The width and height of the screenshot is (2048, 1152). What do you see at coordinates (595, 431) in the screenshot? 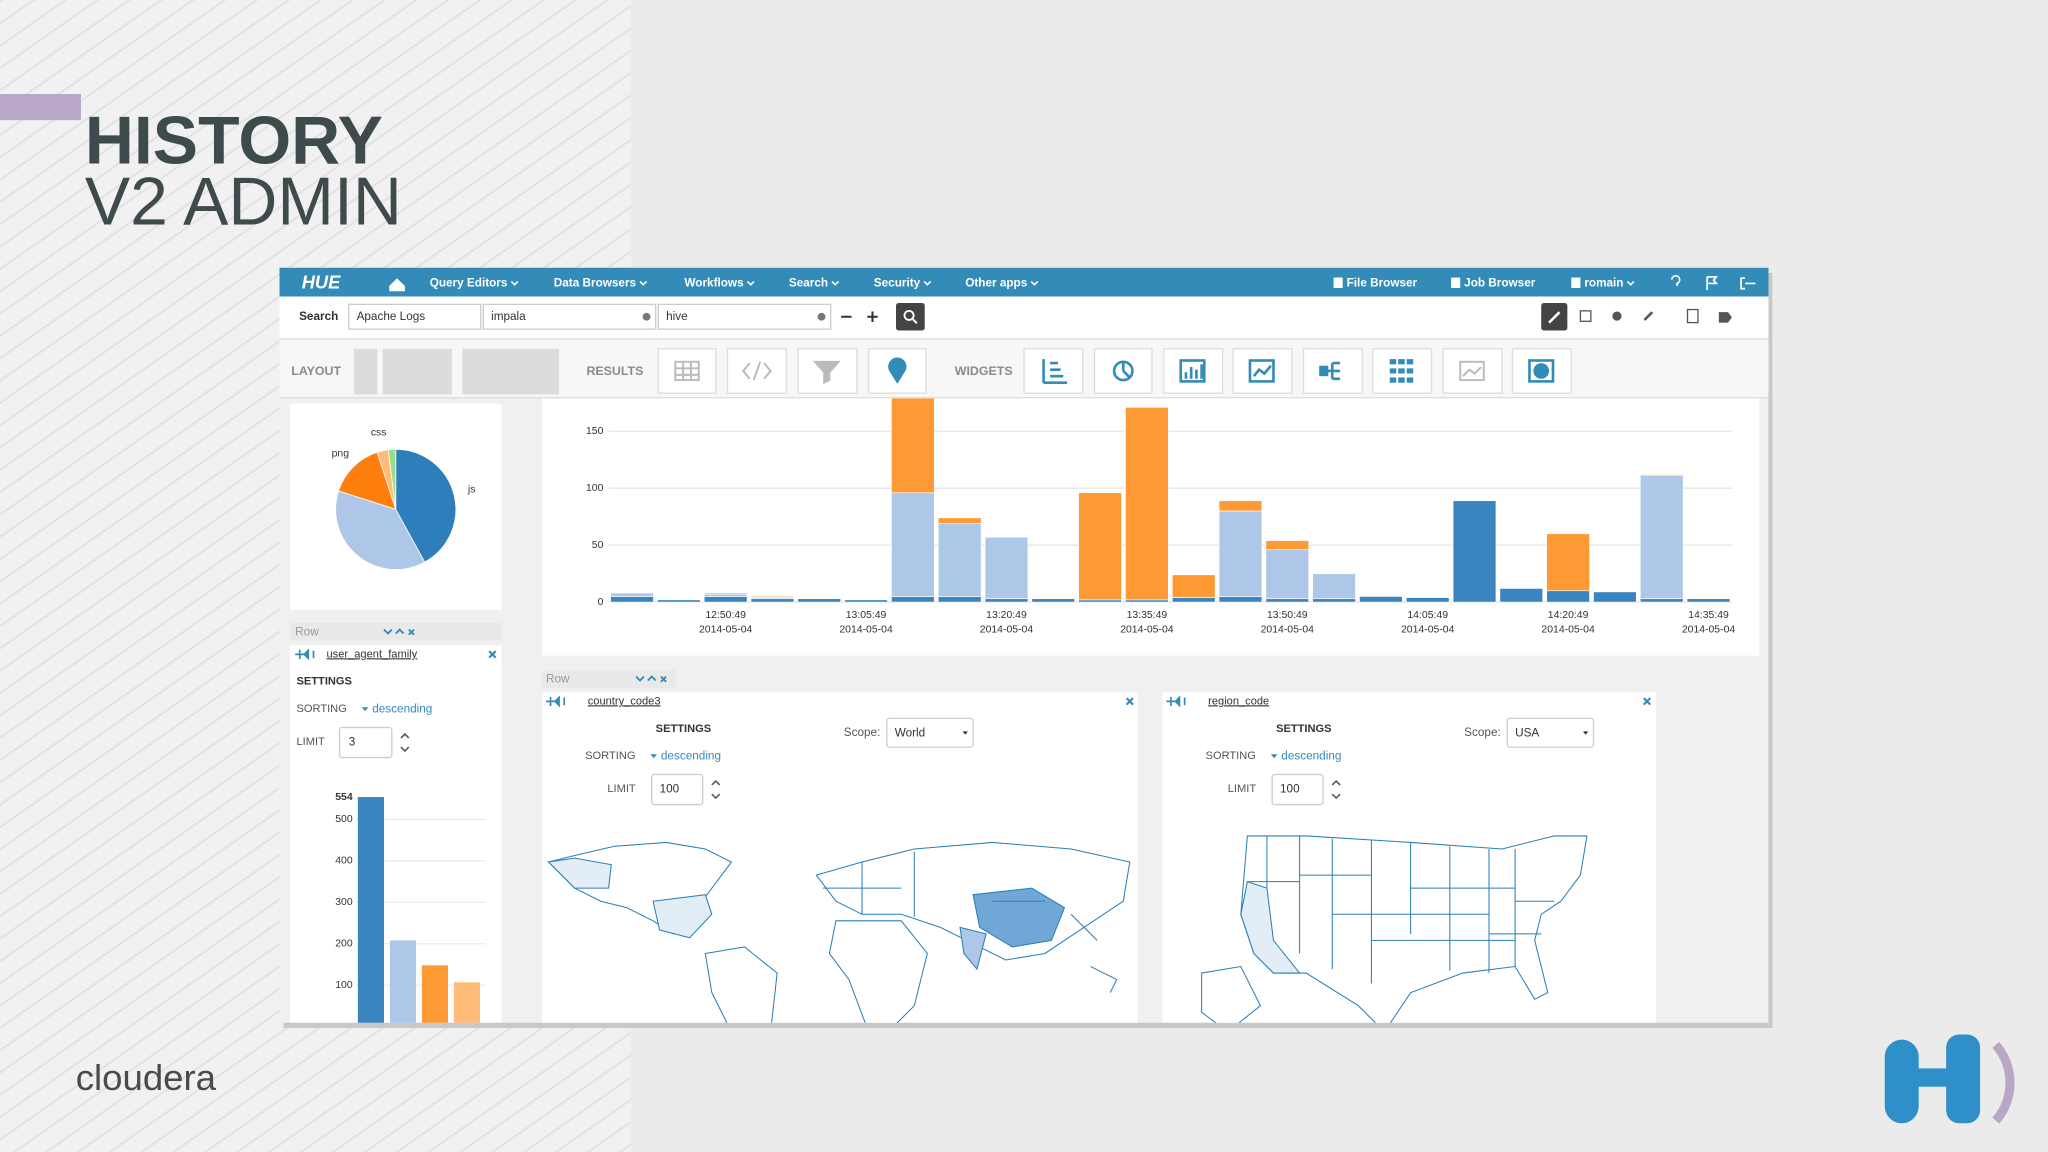
I see `y-tick-label: 150` at bounding box center [595, 431].